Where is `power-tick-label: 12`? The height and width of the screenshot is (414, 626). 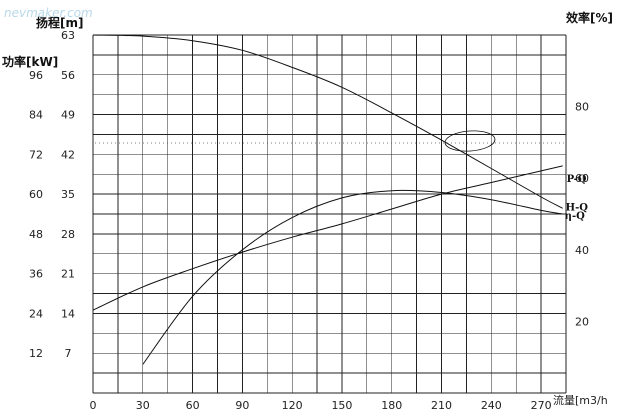
power-tick-label: 12 is located at coordinates (36, 353).